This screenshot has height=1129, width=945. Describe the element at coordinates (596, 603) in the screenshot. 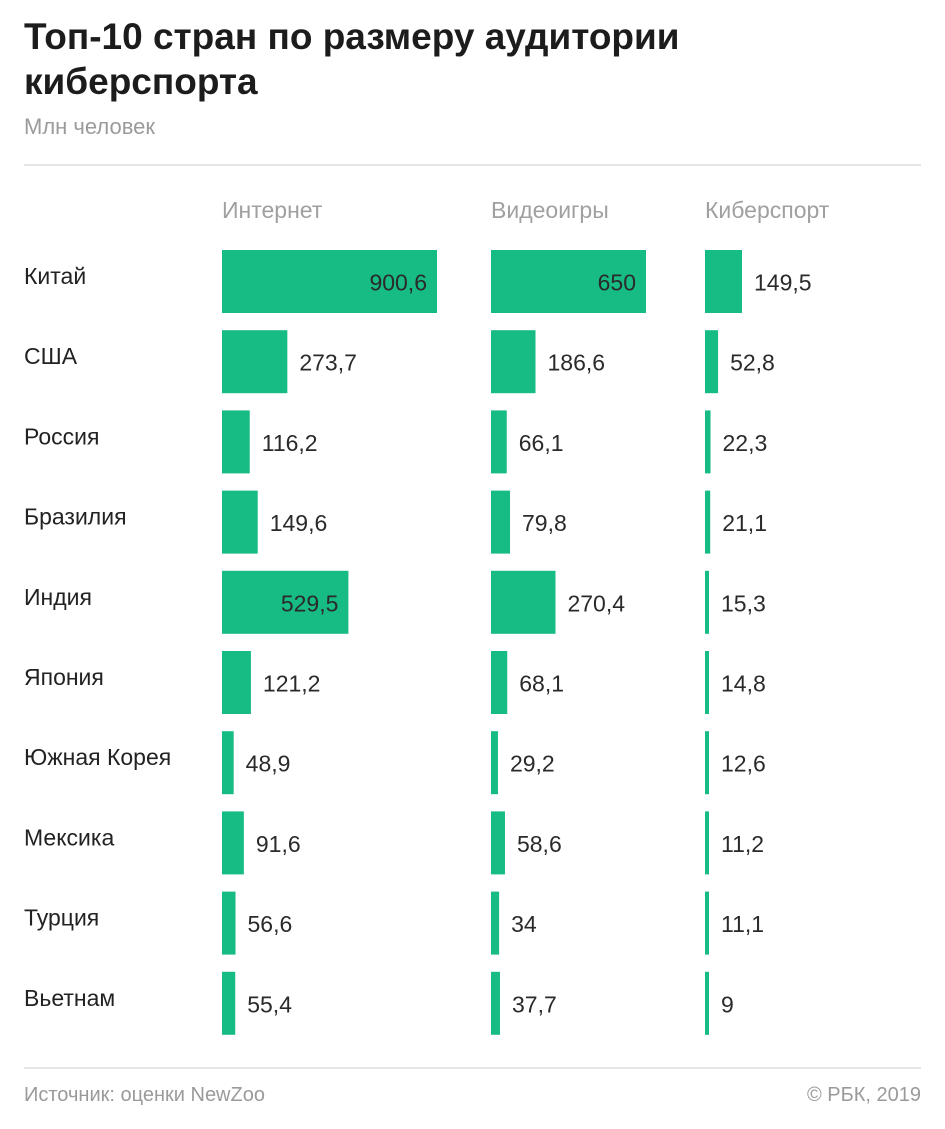

I see `value-label-1-4: 270,4` at that location.